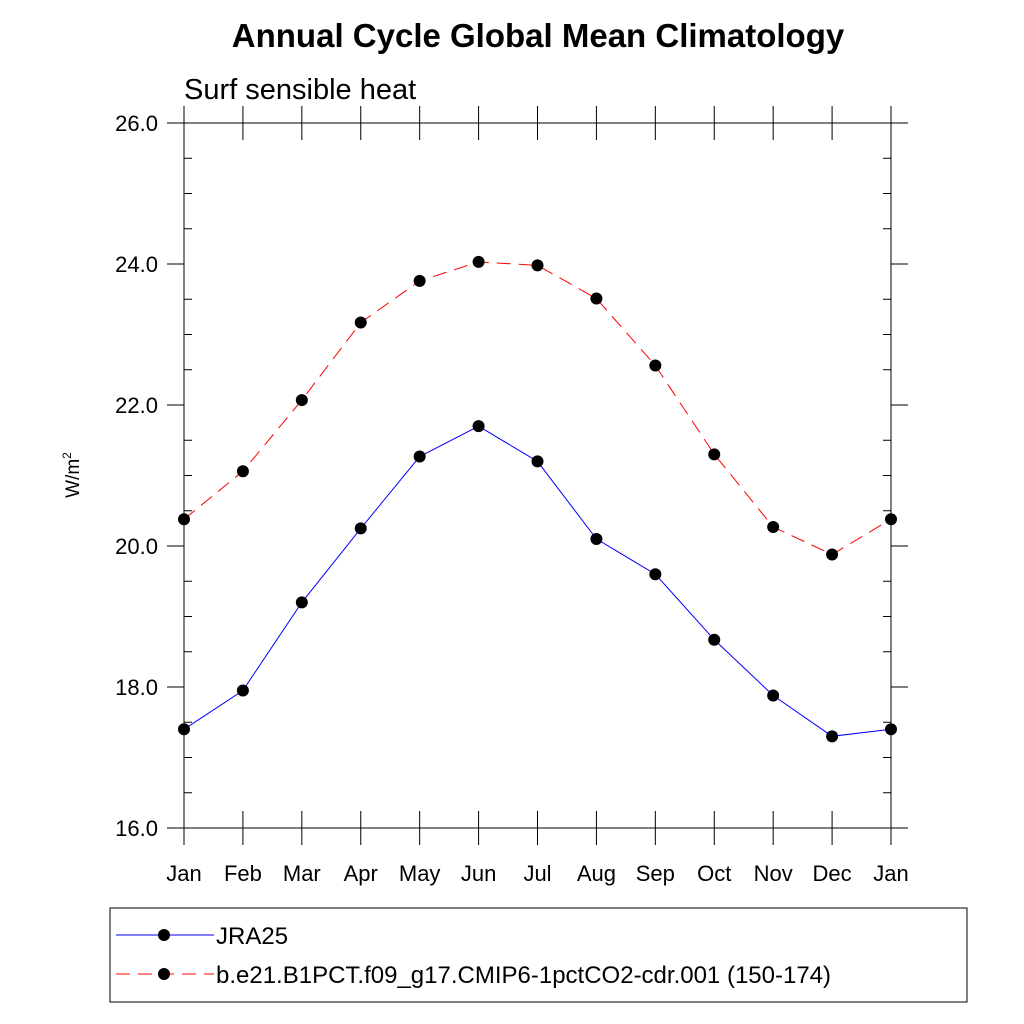 The image size is (1024, 1024). I want to click on y-tick-label: 24.0, so click(136, 264).